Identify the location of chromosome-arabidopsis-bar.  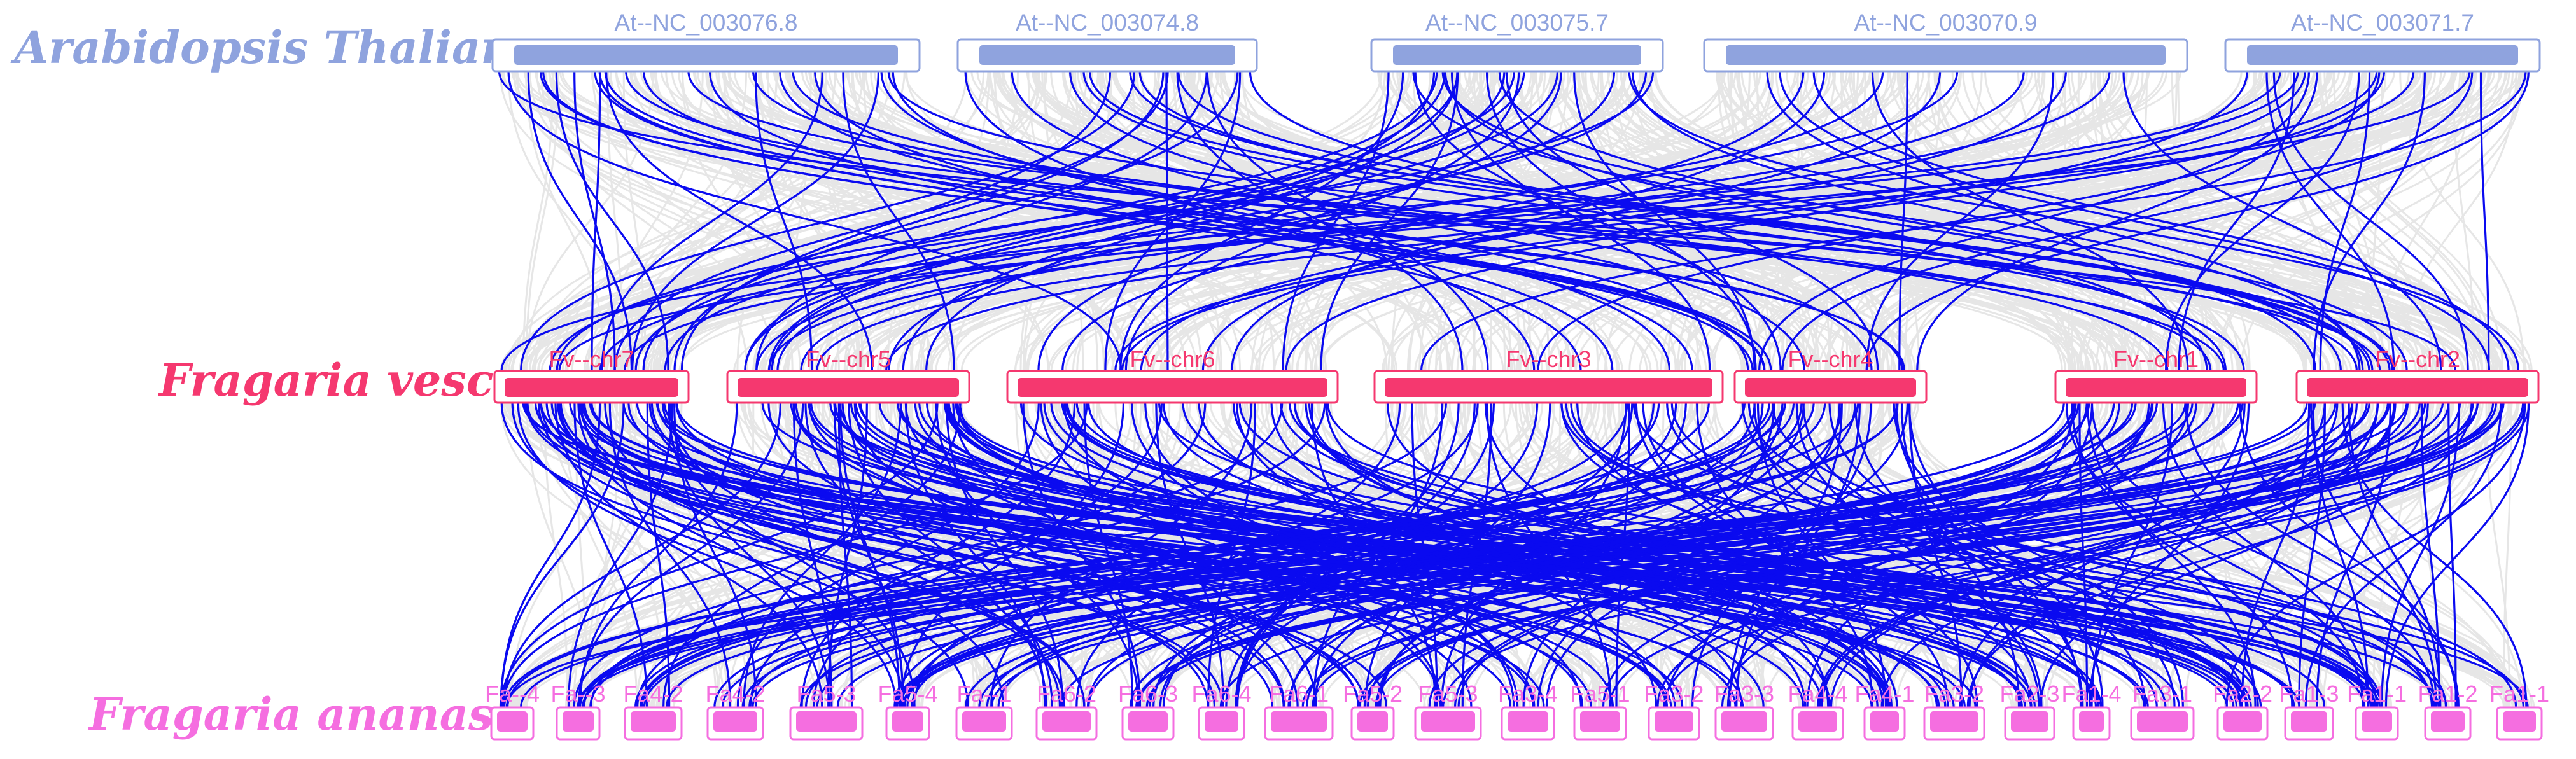
(1946, 55).